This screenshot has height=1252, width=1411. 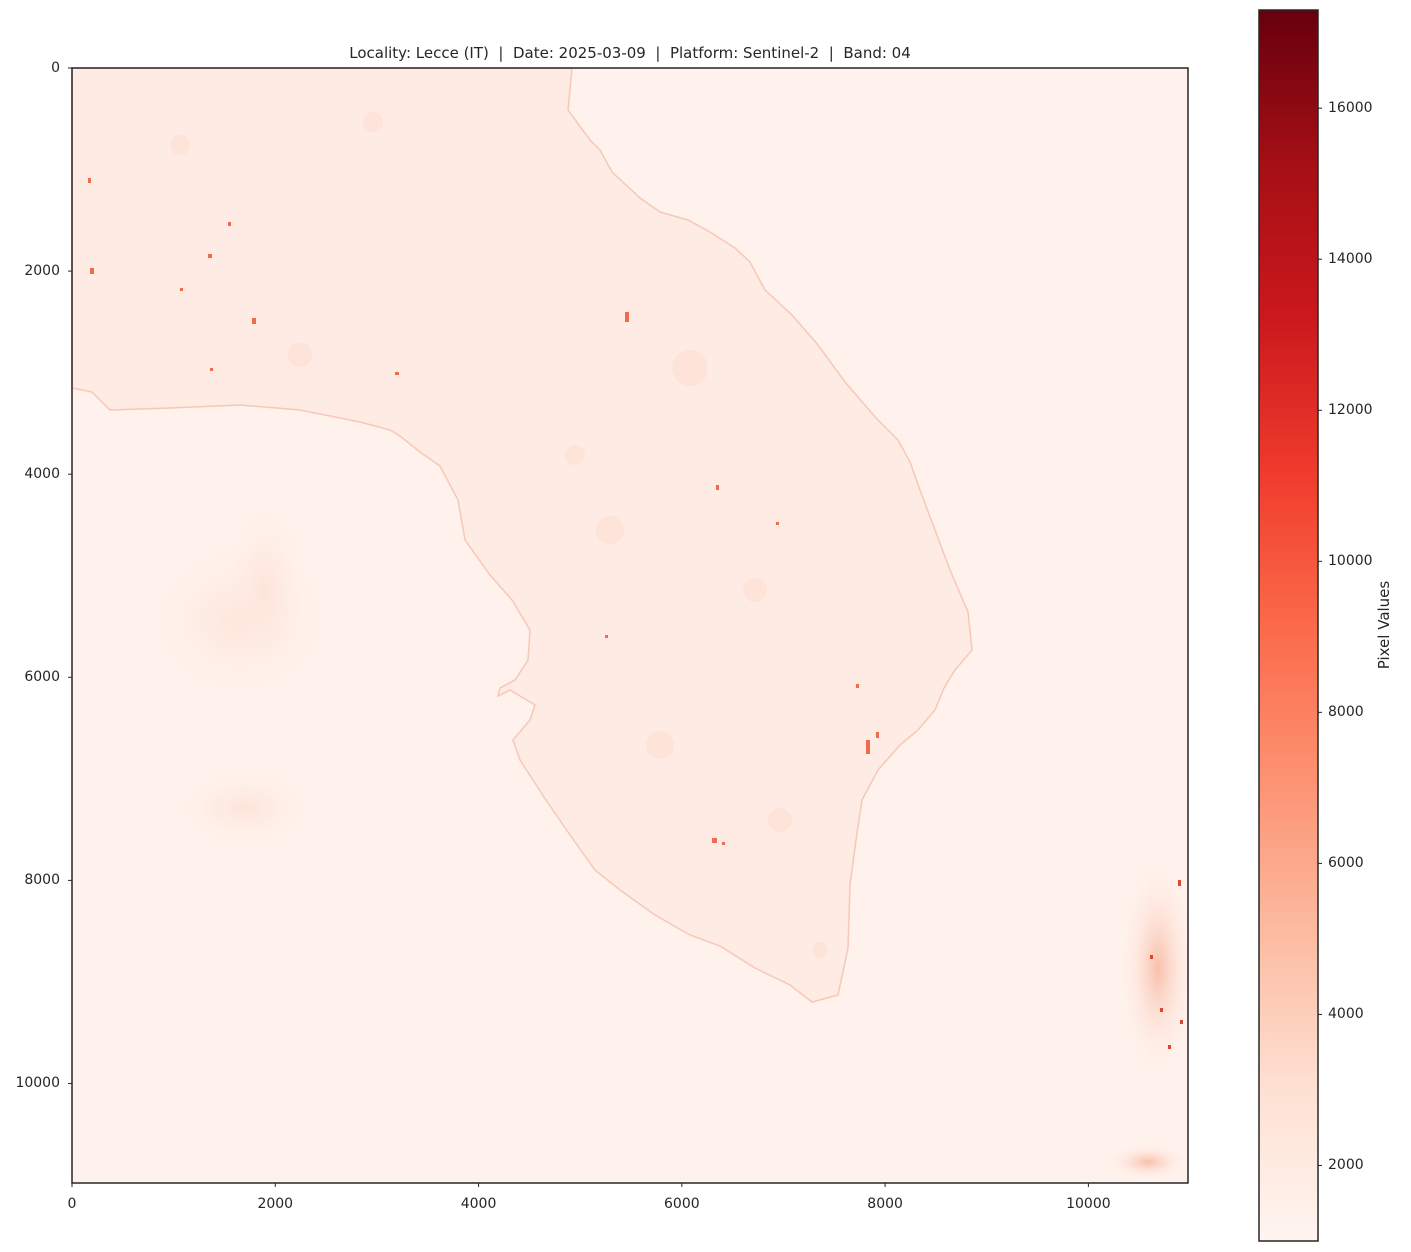 I want to click on colorbar-tick-label: 4000, so click(x=1346, y=1014).